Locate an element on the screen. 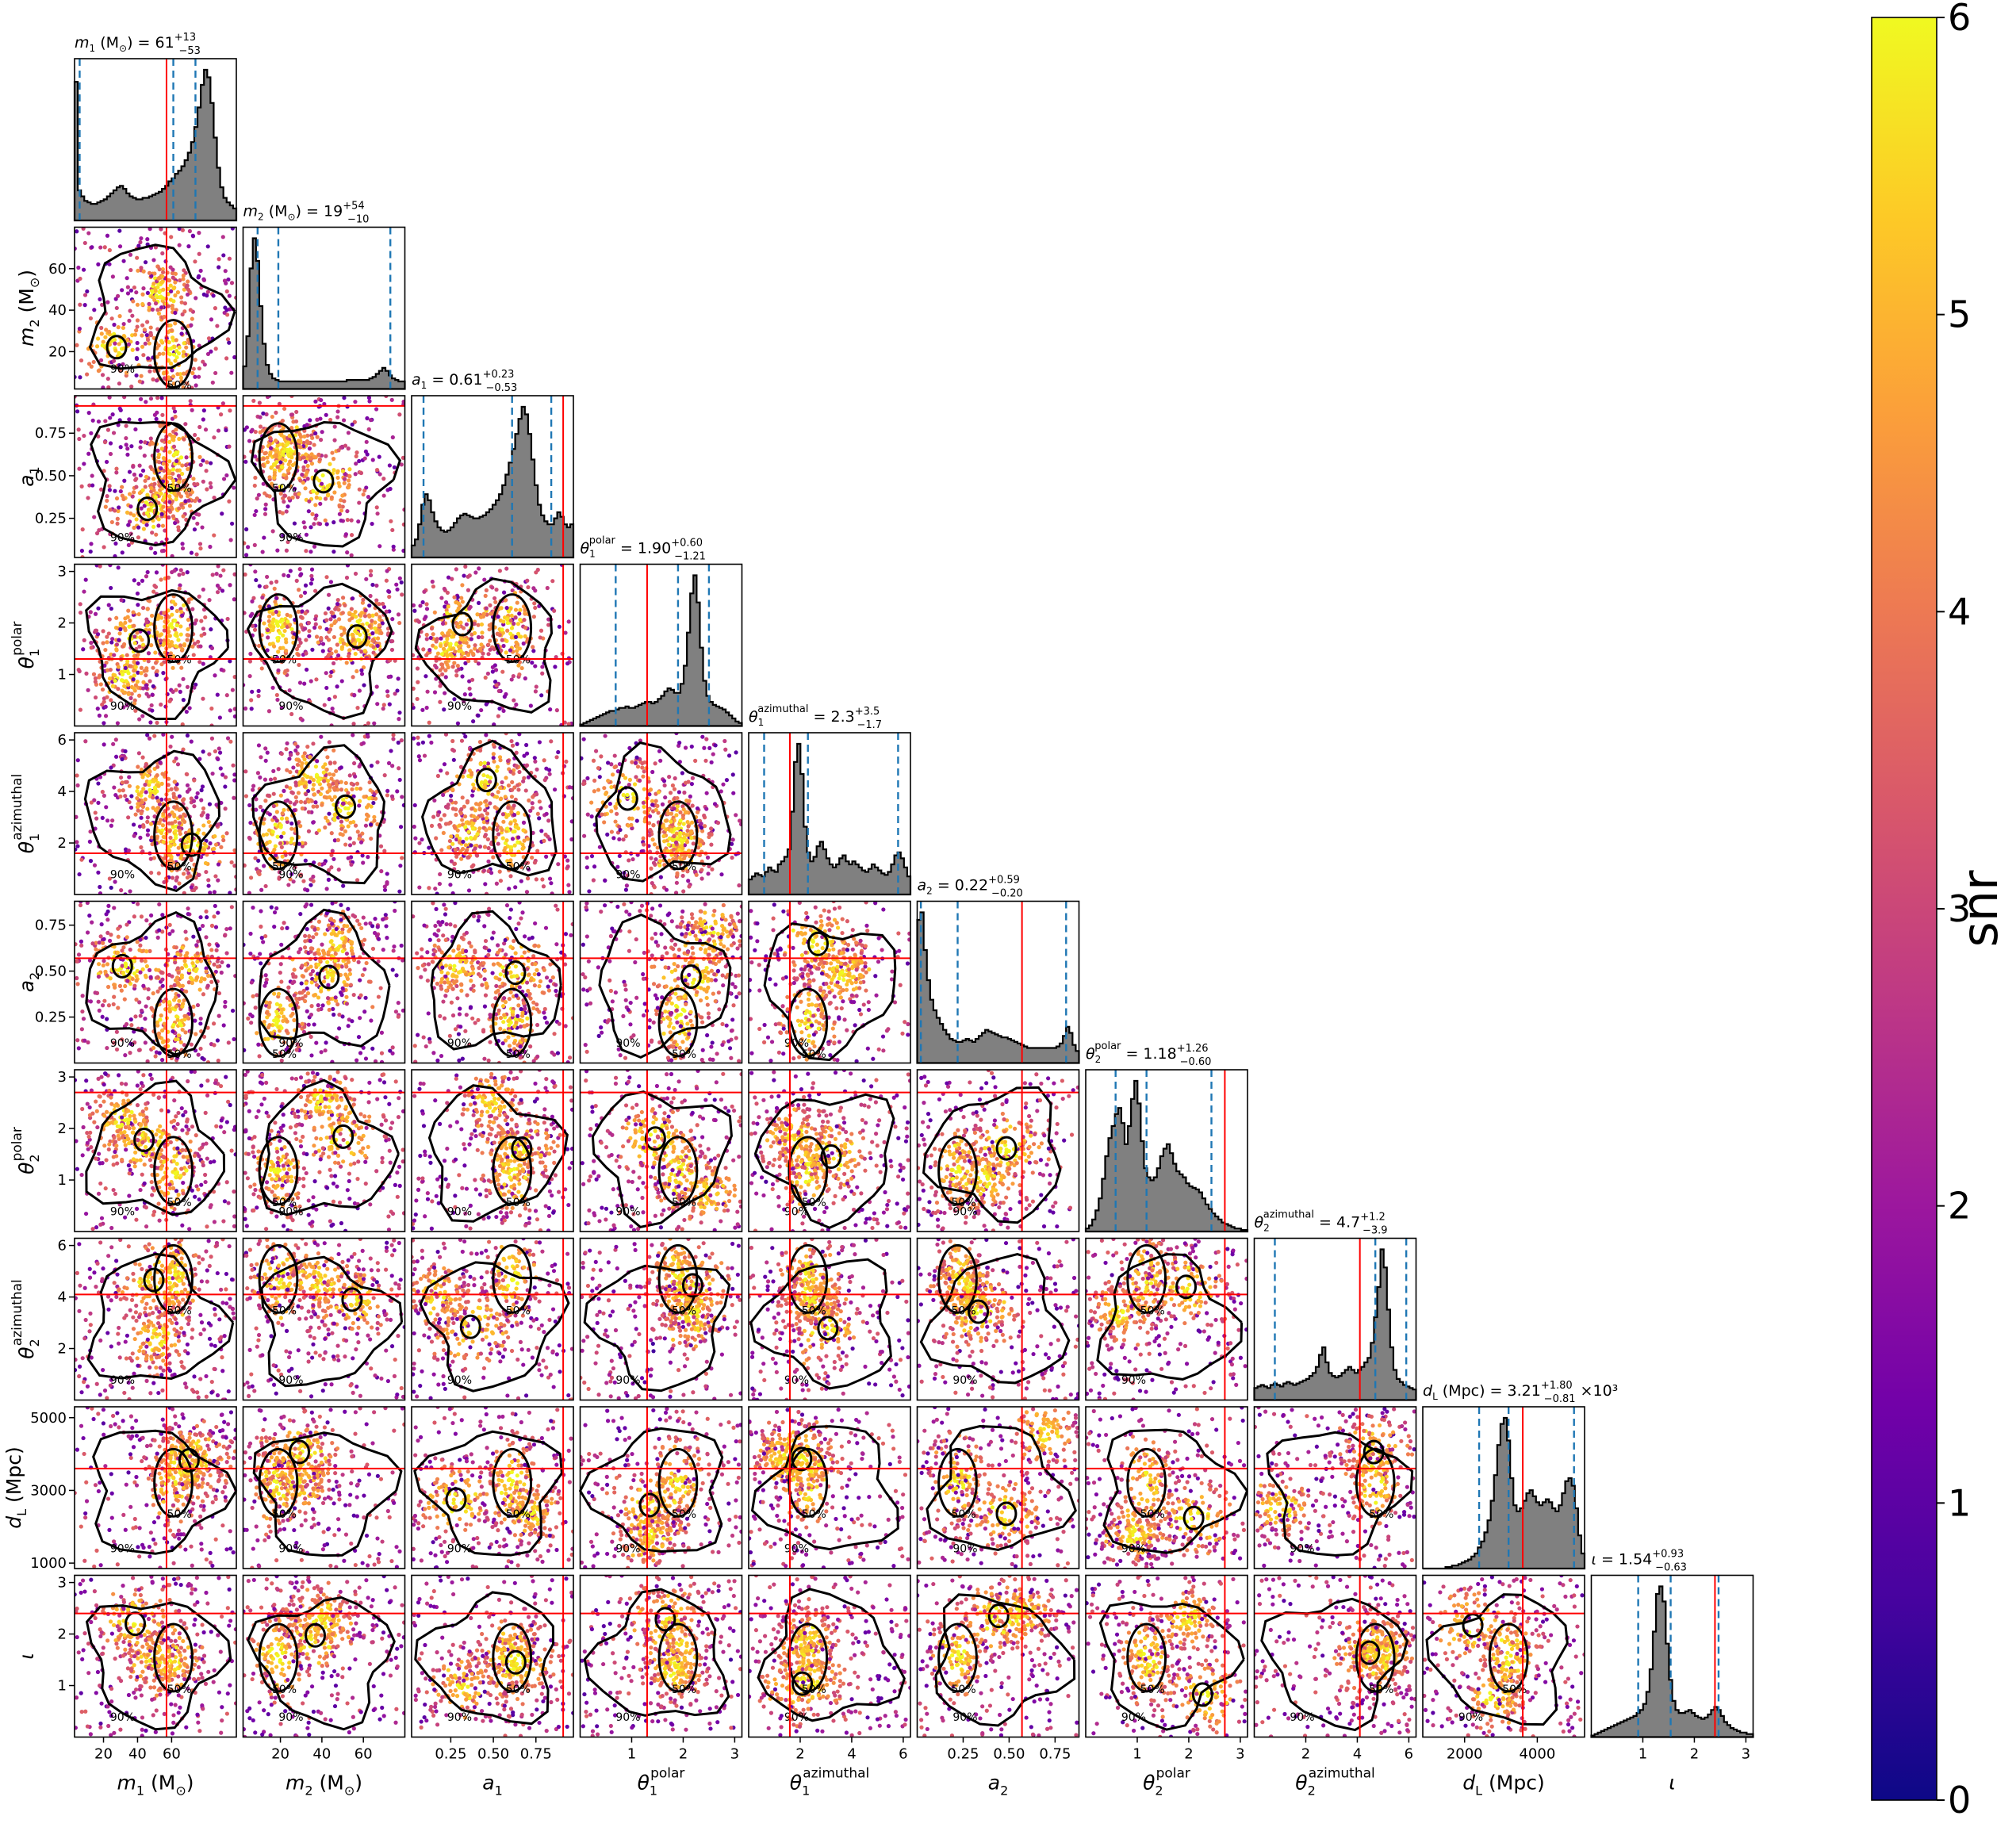 Image resolution: width=2016 pixels, height=1835 pixels. scatter-panel-a1-theta2a: 50% 90% is located at coordinates (492, 1319).